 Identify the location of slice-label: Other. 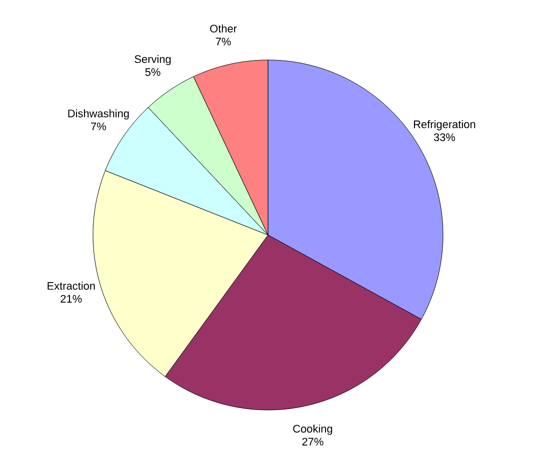
(223, 28).